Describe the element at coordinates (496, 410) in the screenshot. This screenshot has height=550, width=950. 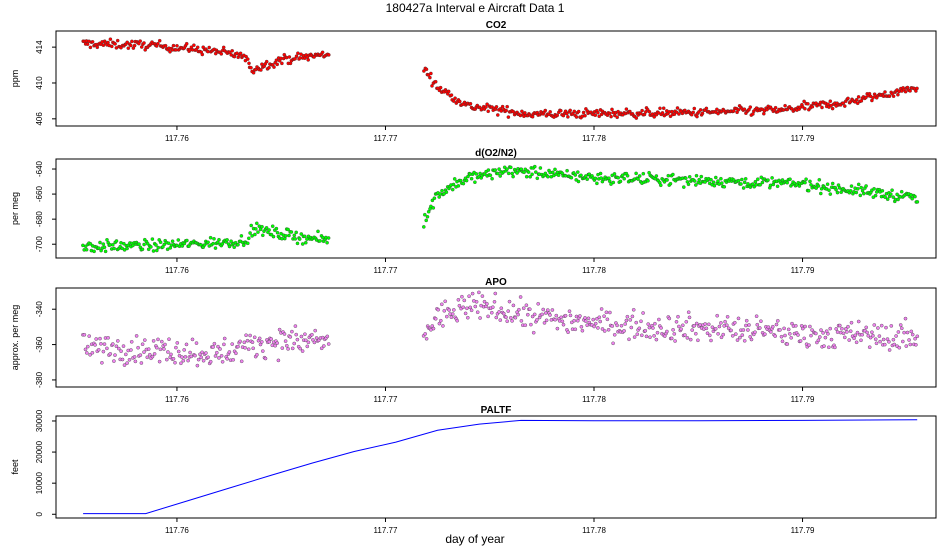
I see `panel-title: PALTF` at that location.